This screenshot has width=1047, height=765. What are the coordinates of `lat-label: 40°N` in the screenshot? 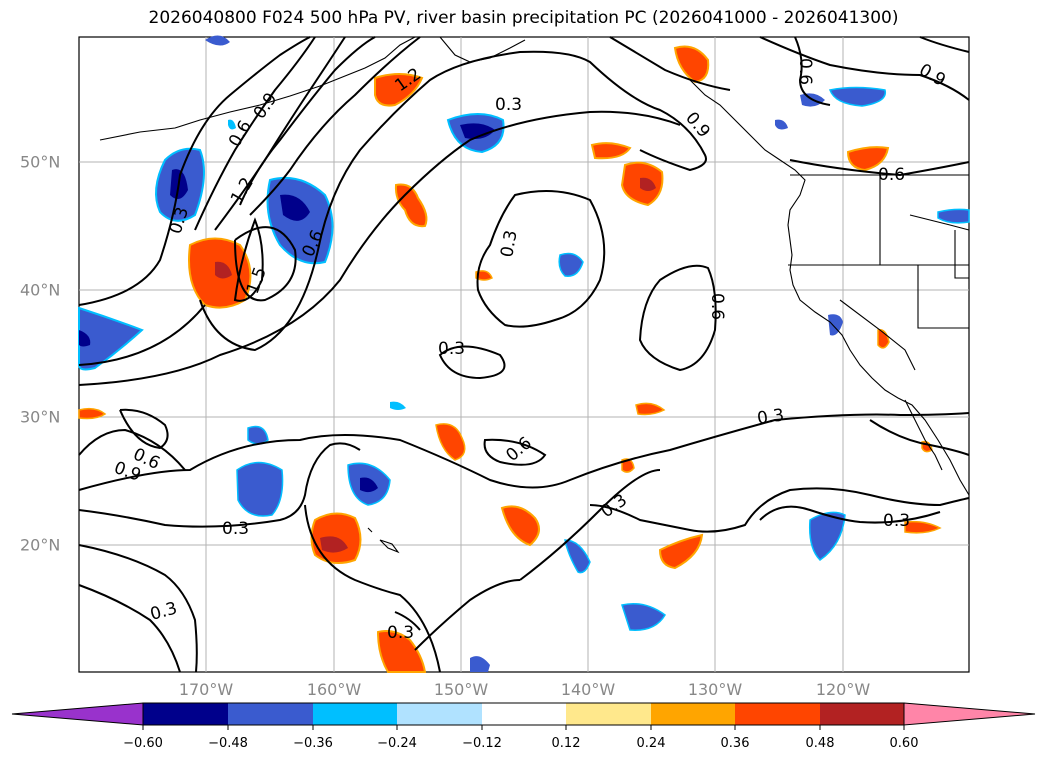 It's located at (40, 290).